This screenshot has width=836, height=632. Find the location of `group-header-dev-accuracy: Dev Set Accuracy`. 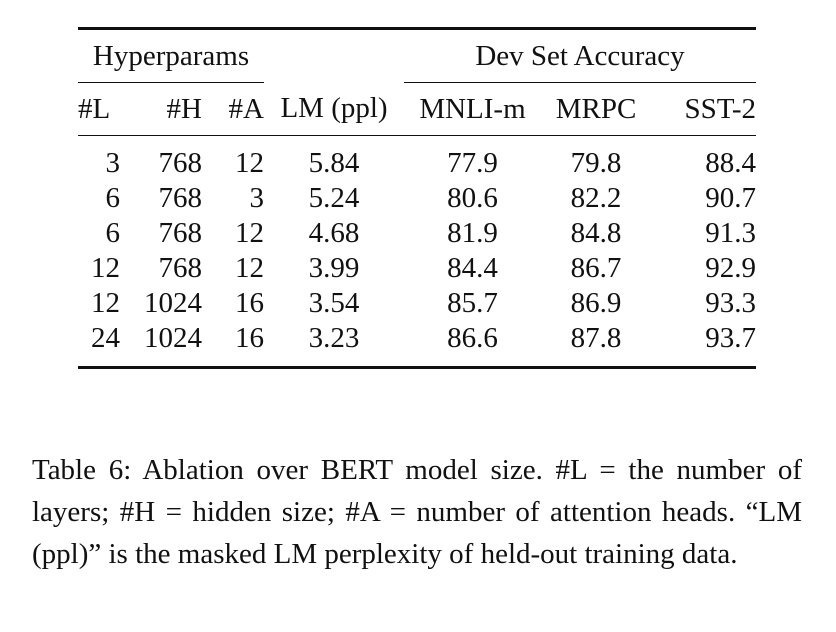

group-header-dev-accuracy: Dev Set Accuracy is located at coordinates (580, 55).